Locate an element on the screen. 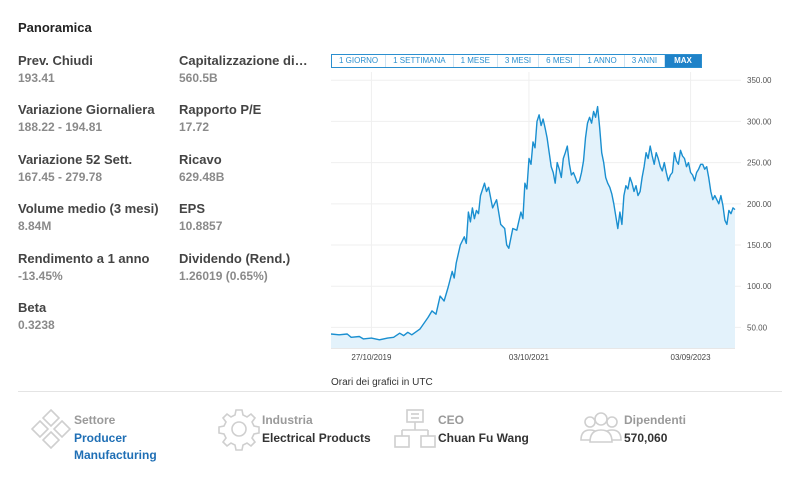 This screenshot has height=490, width=800. stat-value: 560.5B is located at coordinates (198, 78).